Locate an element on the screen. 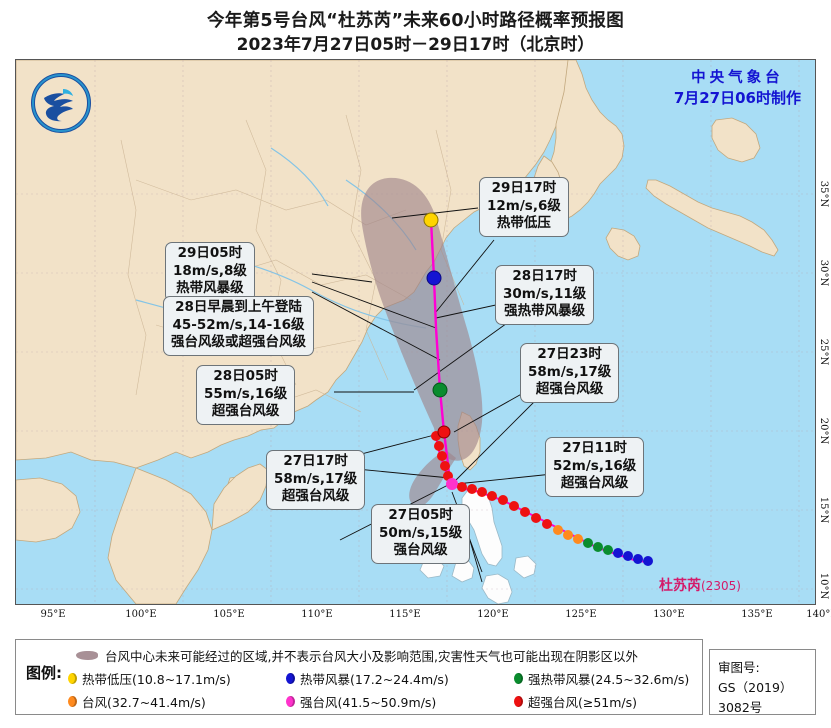 The image size is (831, 728). callout-category: 强台风级 is located at coordinates (420, 550).